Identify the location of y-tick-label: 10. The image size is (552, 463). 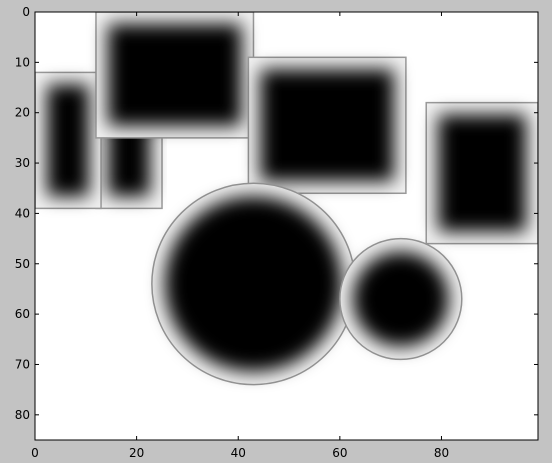
(22, 62).